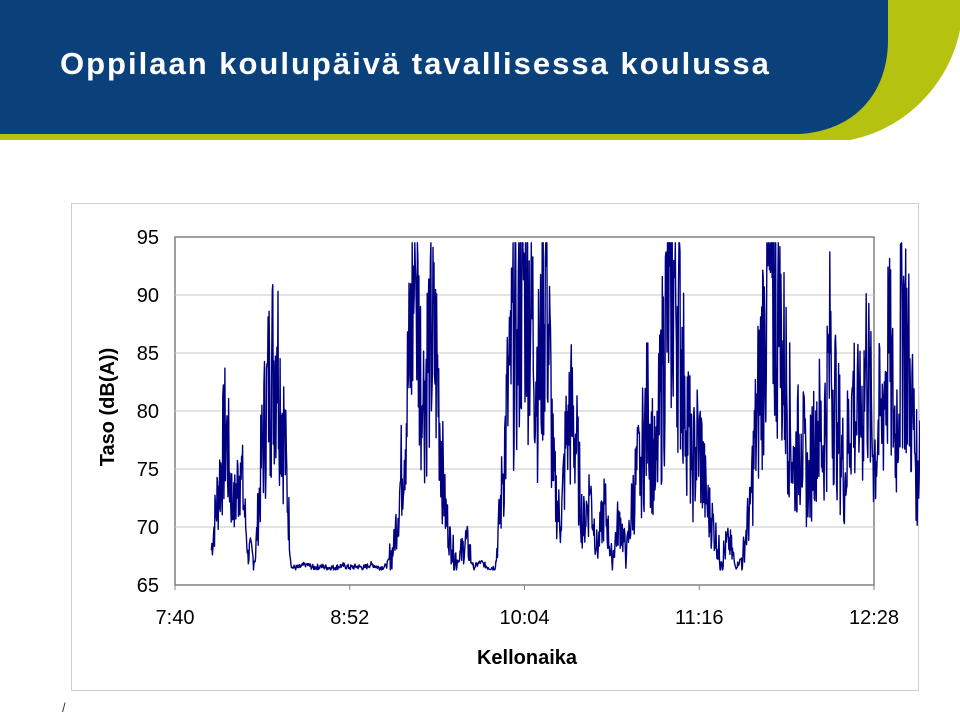  Describe the element at coordinates (64, 707) in the screenshot. I see `footer-mark: /` at that location.